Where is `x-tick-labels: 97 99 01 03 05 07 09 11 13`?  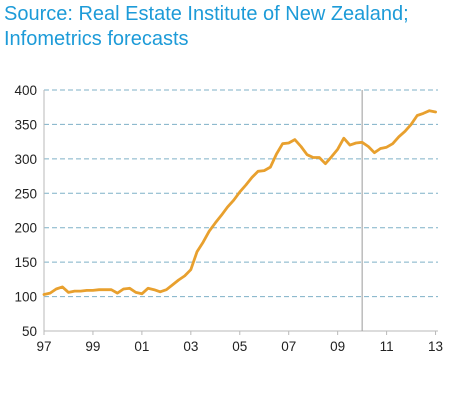 x-tick-labels: 97 99 01 03 05 07 09 11 13 is located at coordinates (239, 346).